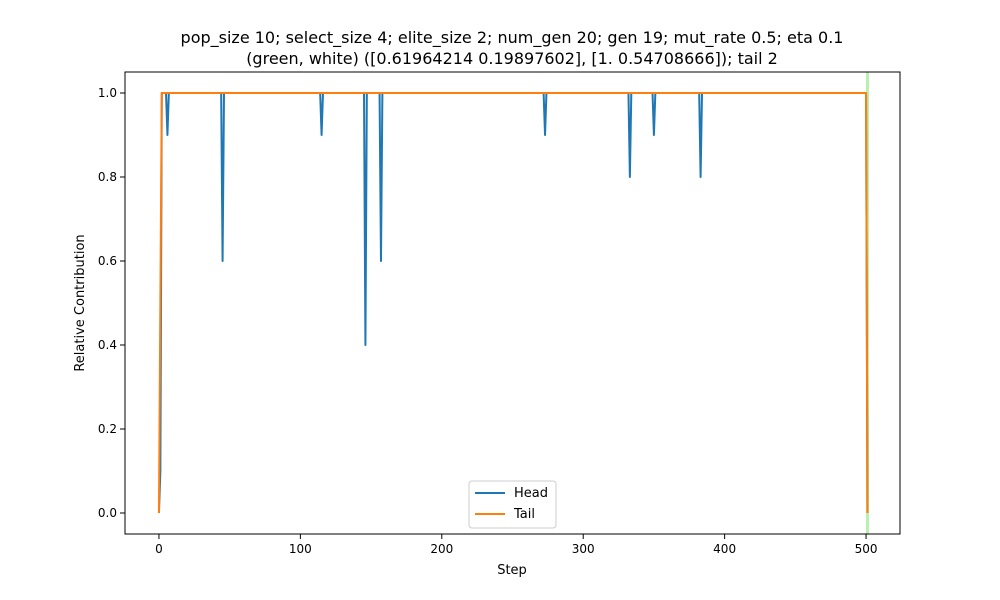  Describe the element at coordinates (107, 93) in the screenshot. I see `y-tick-label: 1.0` at that location.